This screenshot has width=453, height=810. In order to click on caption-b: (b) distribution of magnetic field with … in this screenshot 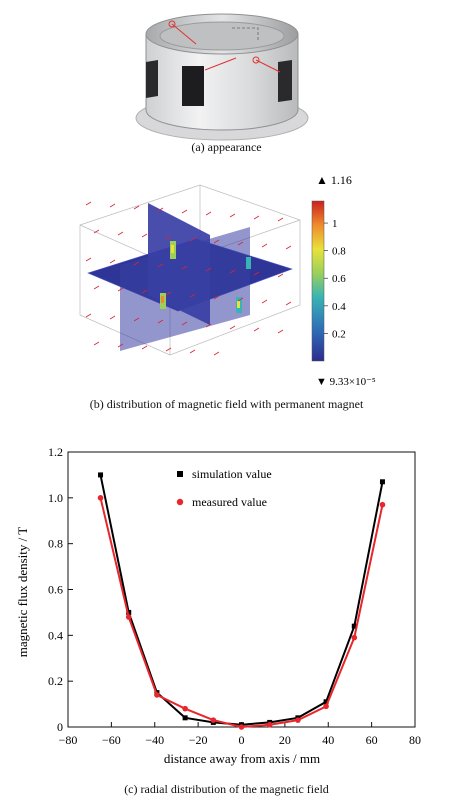, I will do `click(226, 404)`.